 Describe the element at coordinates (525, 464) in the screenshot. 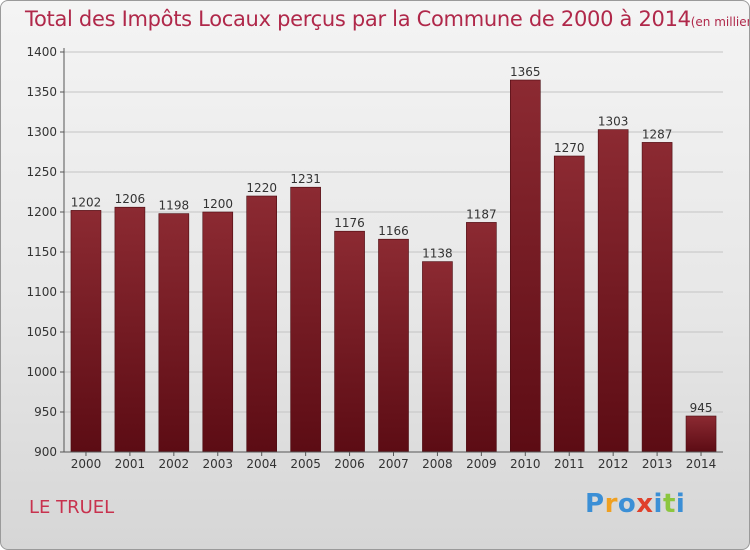

I see `x-tick-label: 2010` at that location.